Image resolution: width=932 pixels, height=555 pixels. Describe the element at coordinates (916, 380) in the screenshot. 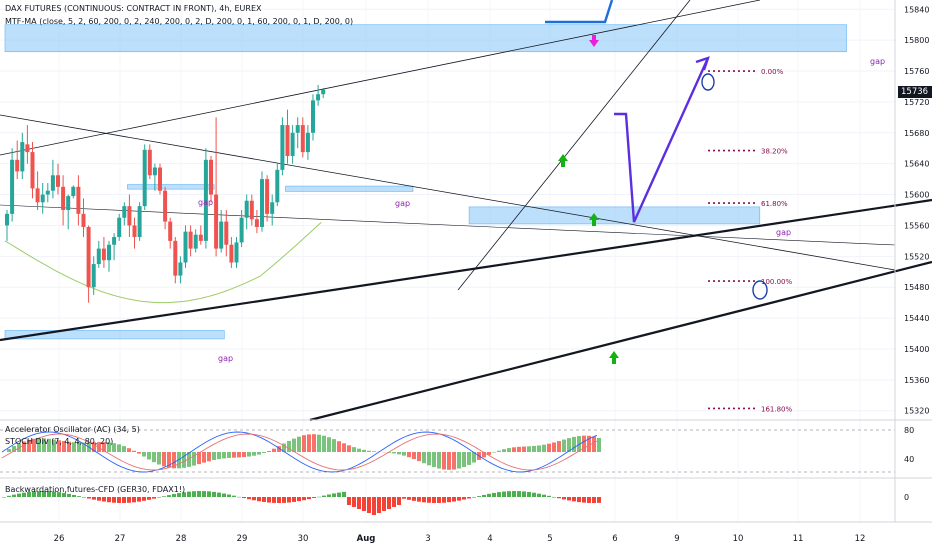

I see `price-tick-label: 15360` at that location.